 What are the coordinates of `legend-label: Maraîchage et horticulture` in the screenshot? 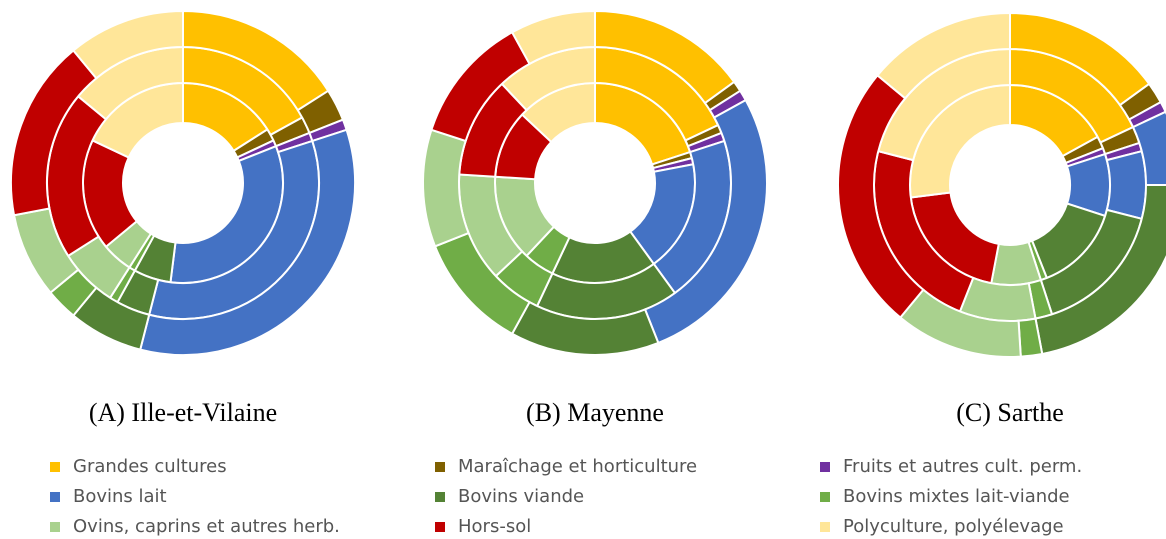 It's located at (577, 466).